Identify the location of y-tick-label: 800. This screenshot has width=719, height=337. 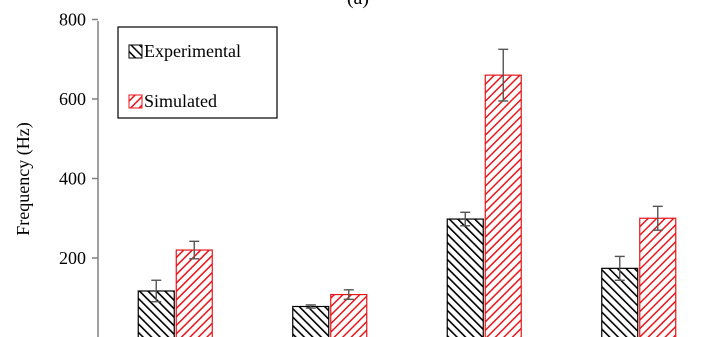
(72, 20).